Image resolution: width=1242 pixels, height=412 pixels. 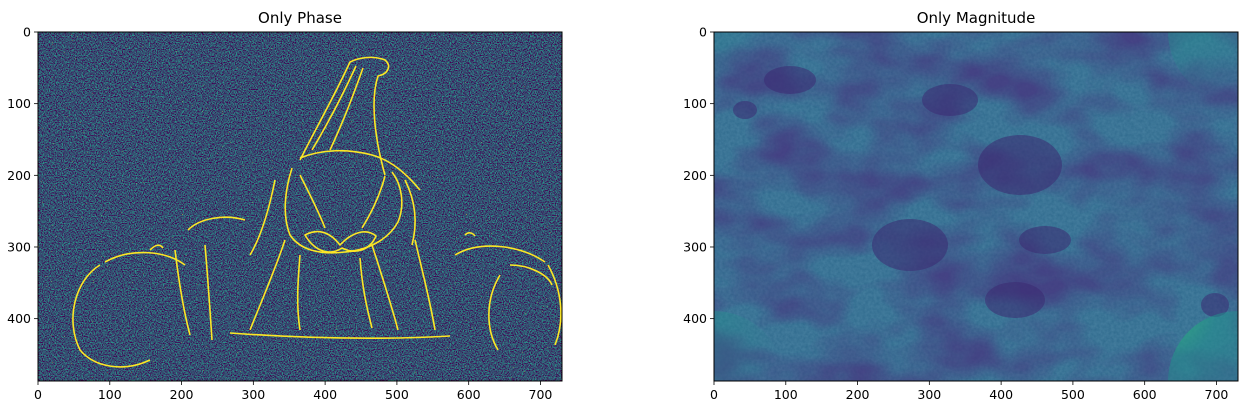 I want to click on phase-x-tick-label: 700, so click(x=541, y=394).